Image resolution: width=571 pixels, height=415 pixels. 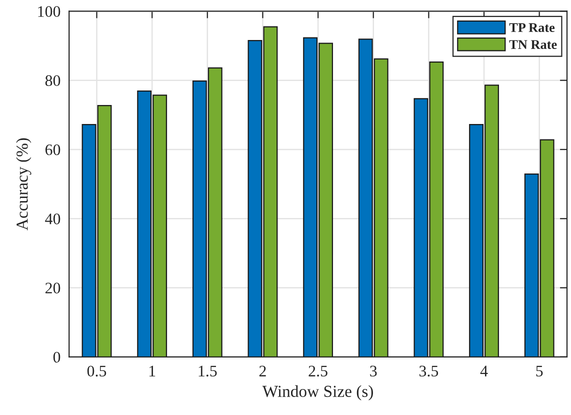 I want to click on x-tick-label: 4, so click(x=484, y=371).